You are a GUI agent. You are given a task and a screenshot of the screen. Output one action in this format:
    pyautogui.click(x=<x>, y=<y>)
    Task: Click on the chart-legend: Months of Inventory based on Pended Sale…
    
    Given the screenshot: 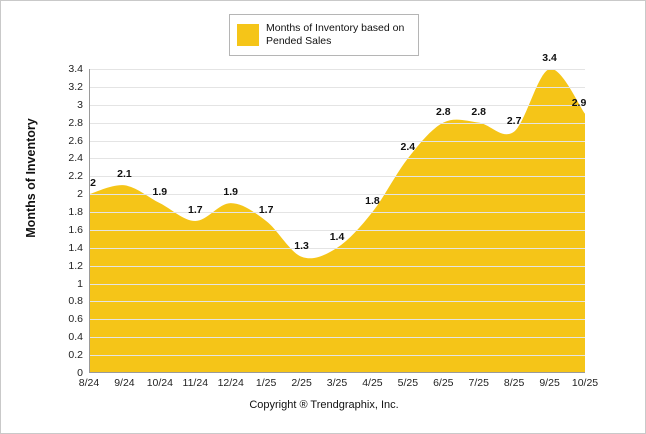 What is the action you would take?
    pyautogui.click(x=324, y=35)
    